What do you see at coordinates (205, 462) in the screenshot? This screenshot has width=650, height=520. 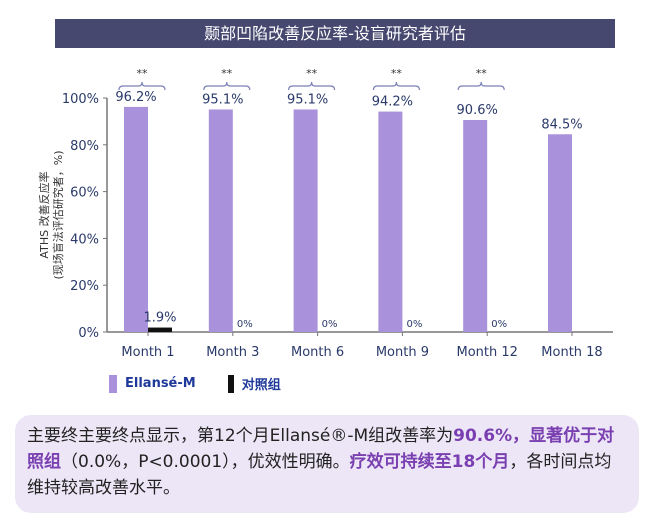 I see `note-text: （0.0%，P<0.0001），优效性明确。` at bounding box center [205, 462].